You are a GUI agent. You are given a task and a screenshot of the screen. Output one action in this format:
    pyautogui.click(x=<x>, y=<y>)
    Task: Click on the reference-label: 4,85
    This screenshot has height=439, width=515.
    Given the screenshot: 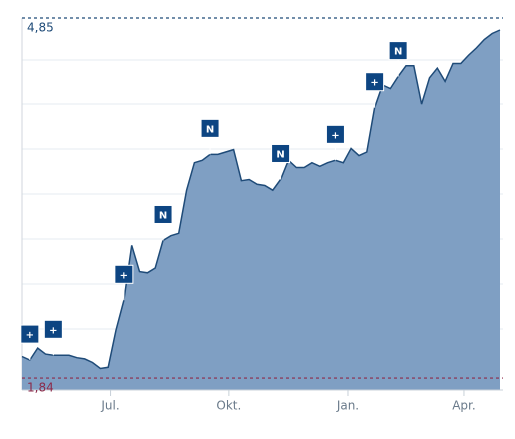 What is the action you would take?
    pyautogui.click(x=40, y=28)
    